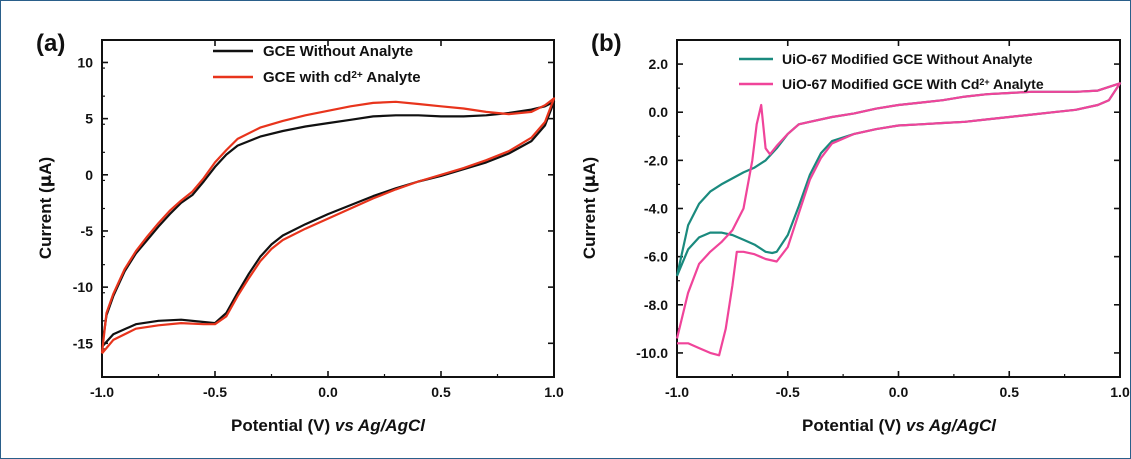 The image size is (1131, 459). I want to click on y-tick-label: -5, so click(87, 231).